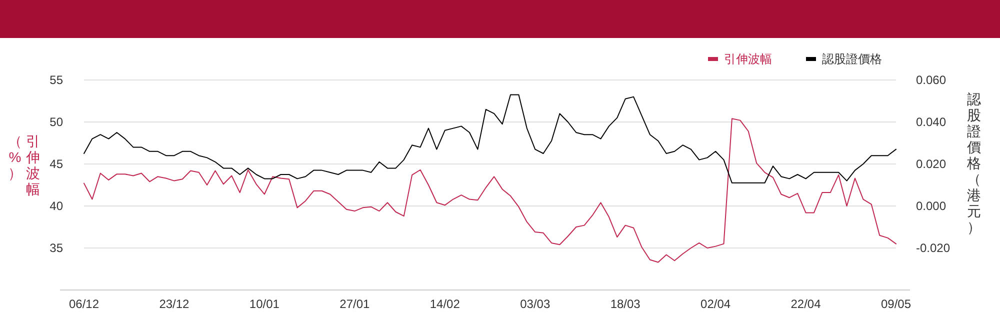 The image size is (1000, 324). I want to click on y2-tick-label: 0.020, so click(931, 164).